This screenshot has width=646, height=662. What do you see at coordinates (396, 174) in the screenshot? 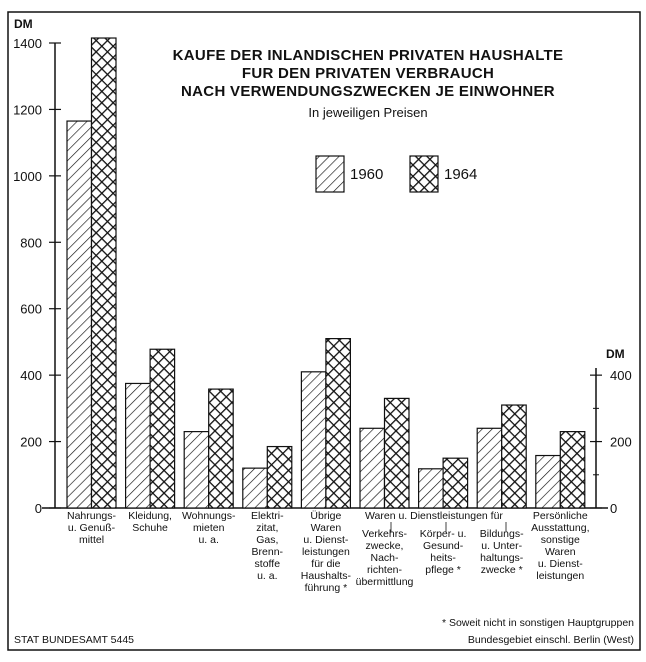
I see `legend: 1960 1964` at bounding box center [396, 174].